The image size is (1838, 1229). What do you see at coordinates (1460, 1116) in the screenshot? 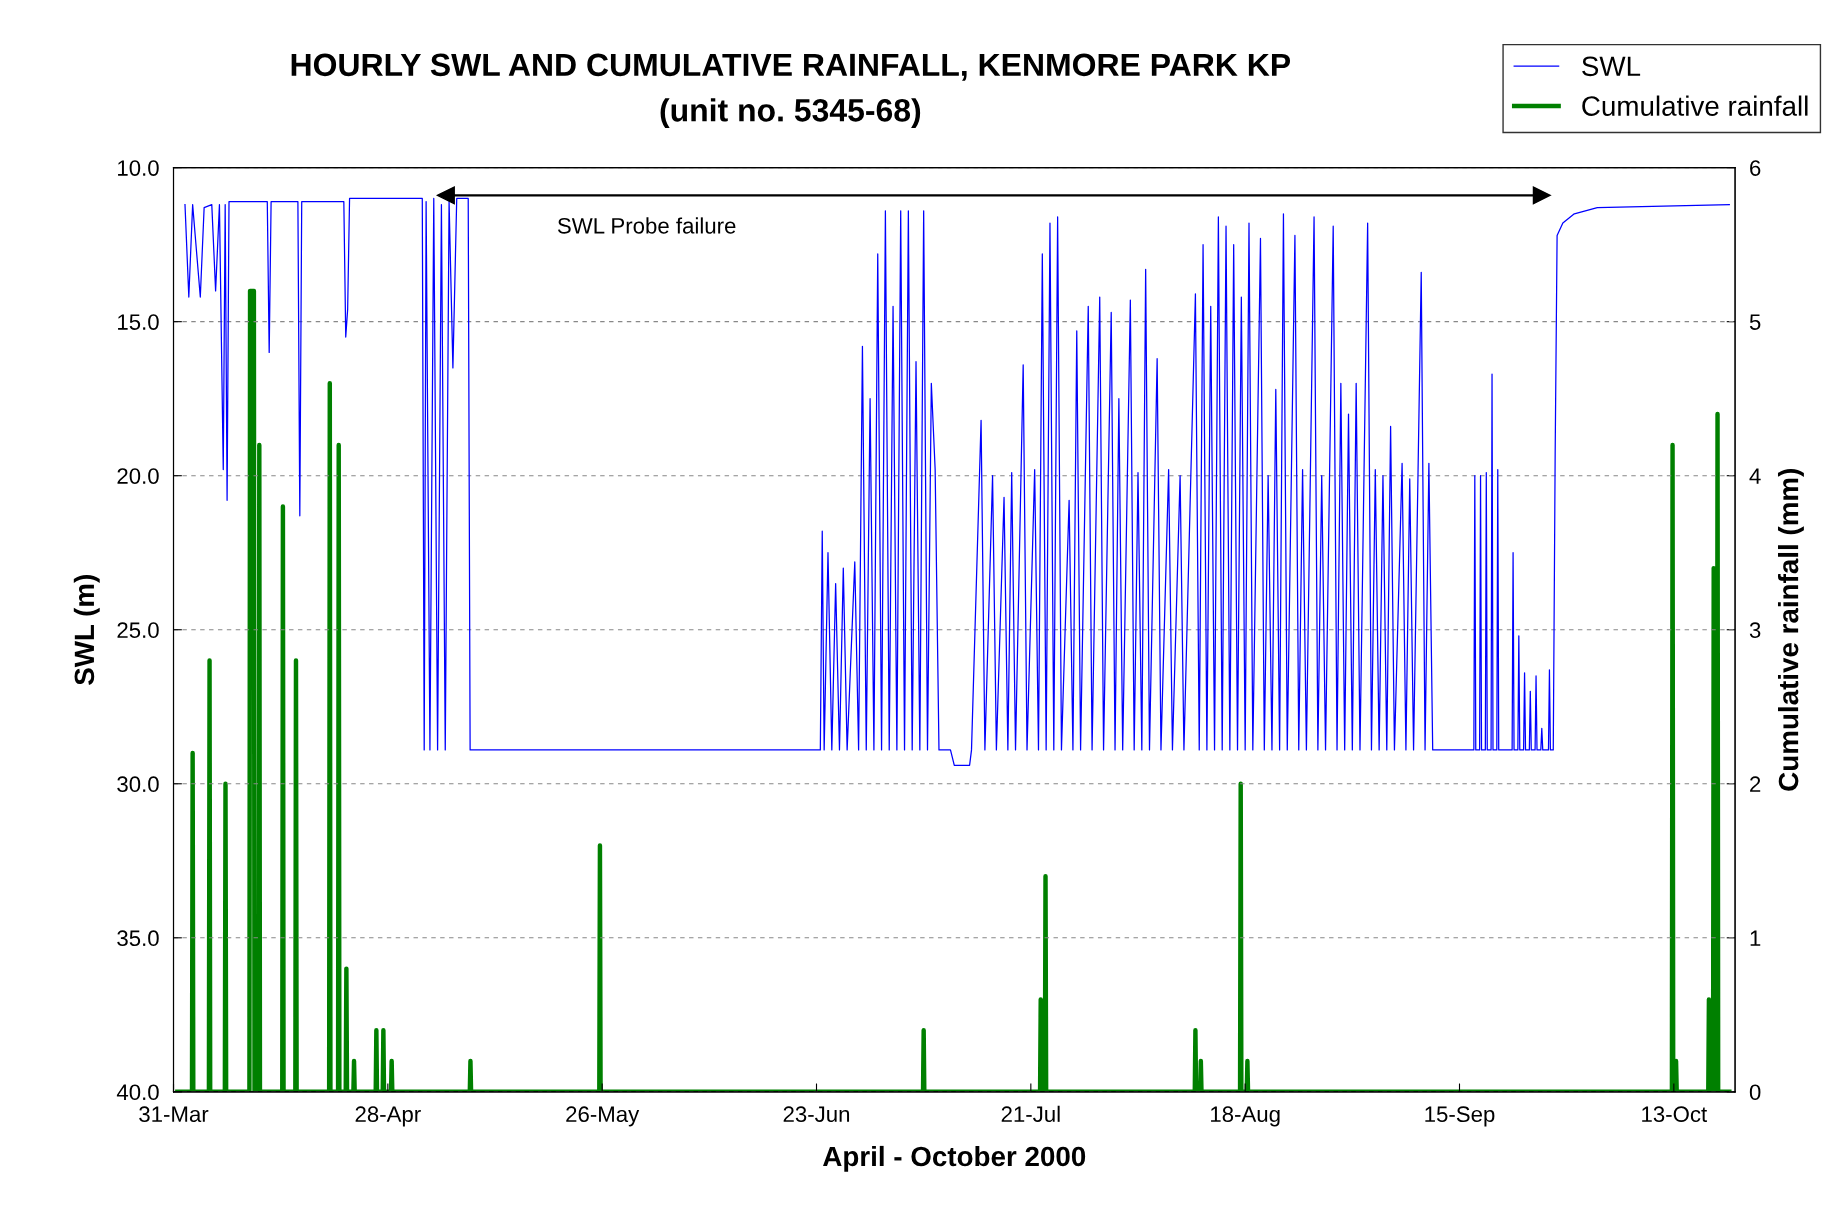
I see `x-tick-label: 15-Sep` at bounding box center [1460, 1116].